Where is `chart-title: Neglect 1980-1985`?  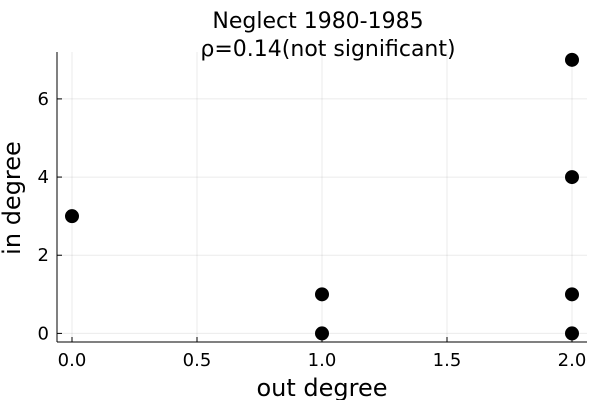 chart-title: Neglect 1980-1985 is located at coordinates (317, 21).